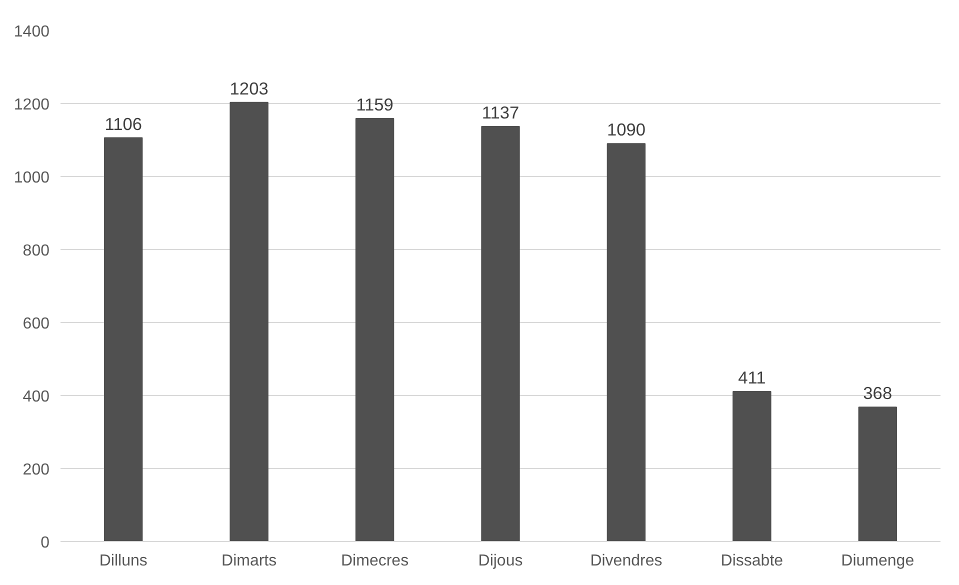 The image size is (959, 585). I want to click on x-tick-label: Dilluns, so click(123, 561).